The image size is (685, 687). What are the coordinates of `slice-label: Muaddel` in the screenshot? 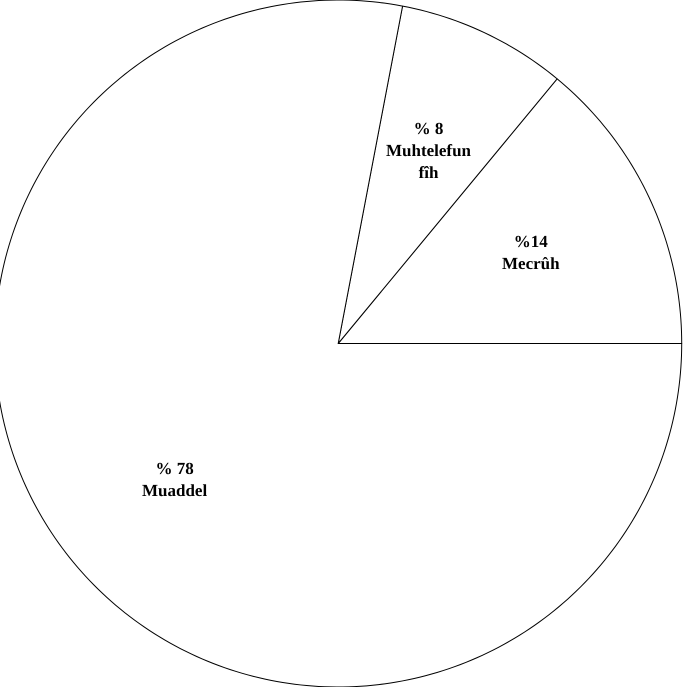 It's located at (175, 490).